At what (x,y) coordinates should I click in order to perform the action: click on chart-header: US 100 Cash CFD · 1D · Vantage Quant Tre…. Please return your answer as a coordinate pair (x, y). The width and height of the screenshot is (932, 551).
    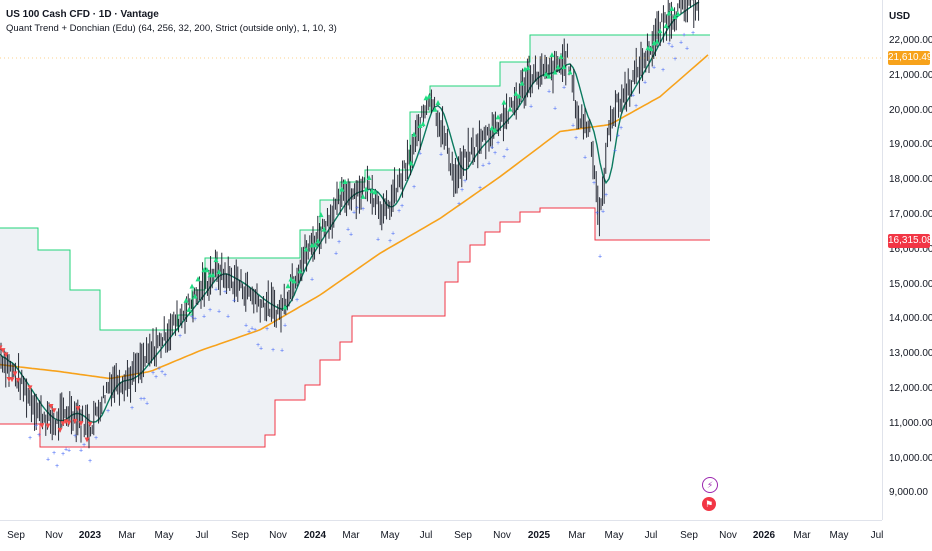
    Looking at the image, I should click on (171, 22).